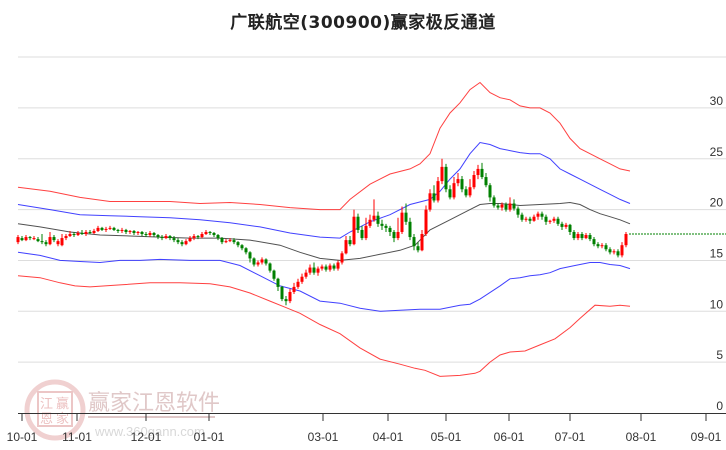 The width and height of the screenshot is (726, 450). Describe the element at coordinates (22, 437) in the screenshot. I see `x-tick-label: 10-01` at that location.